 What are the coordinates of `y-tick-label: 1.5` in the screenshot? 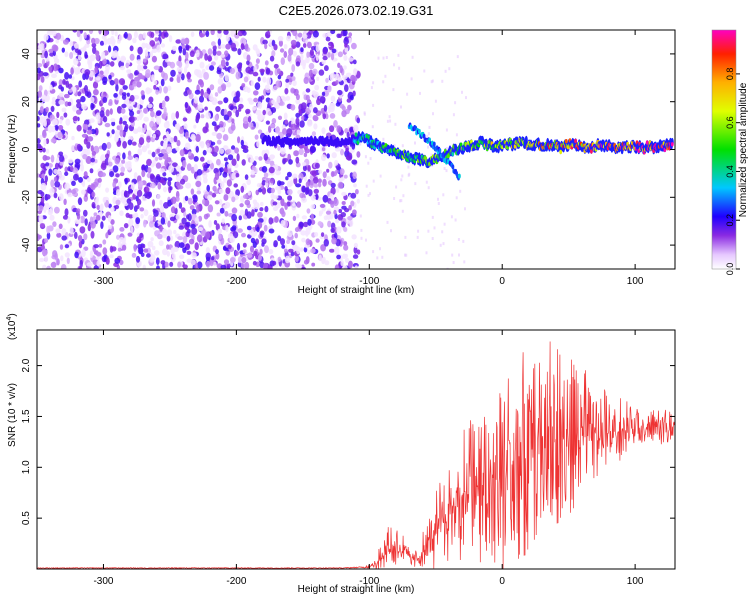 It's located at (26, 416).